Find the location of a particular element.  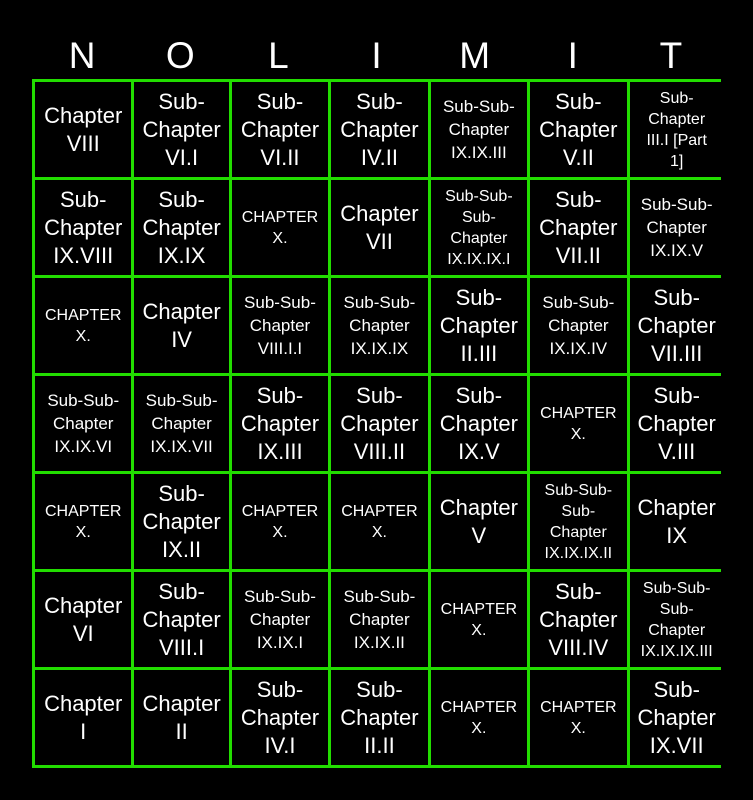

header-letter: N is located at coordinates (82, 55).